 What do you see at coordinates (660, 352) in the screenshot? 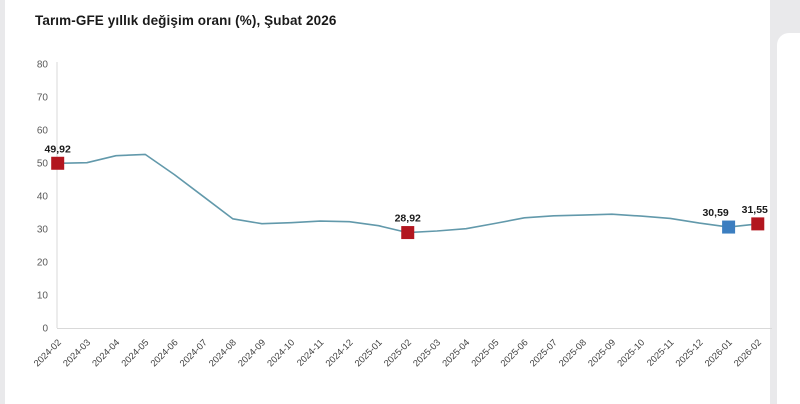
I see `x-tick-label: 2025-11` at bounding box center [660, 352].